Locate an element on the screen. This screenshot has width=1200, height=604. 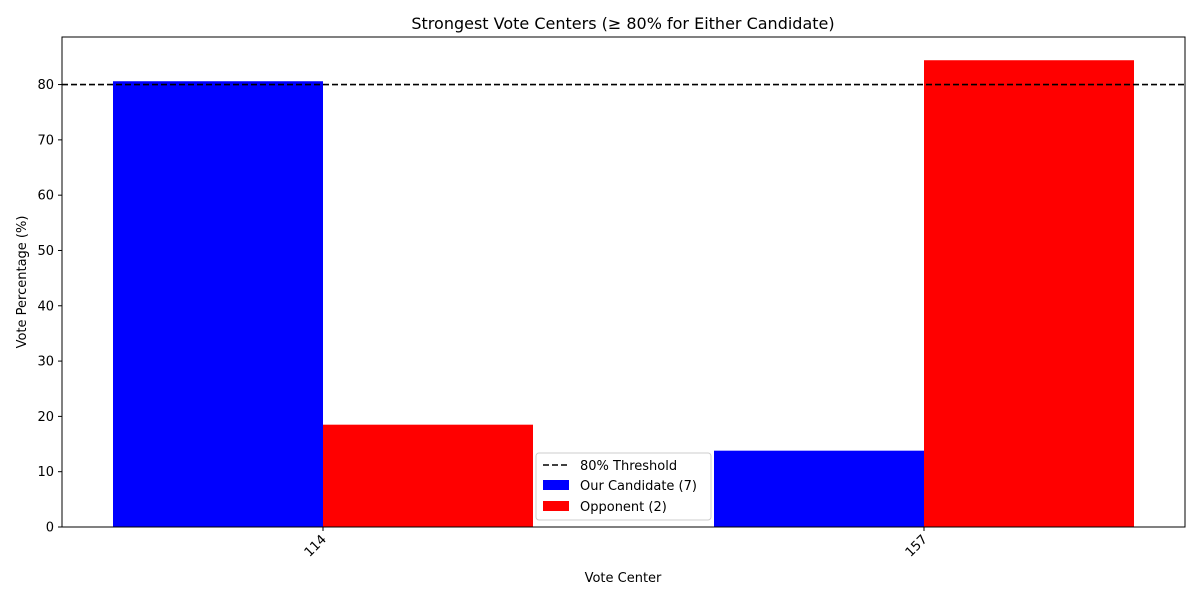
y-tick-label: 80 is located at coordinates (45, 85).